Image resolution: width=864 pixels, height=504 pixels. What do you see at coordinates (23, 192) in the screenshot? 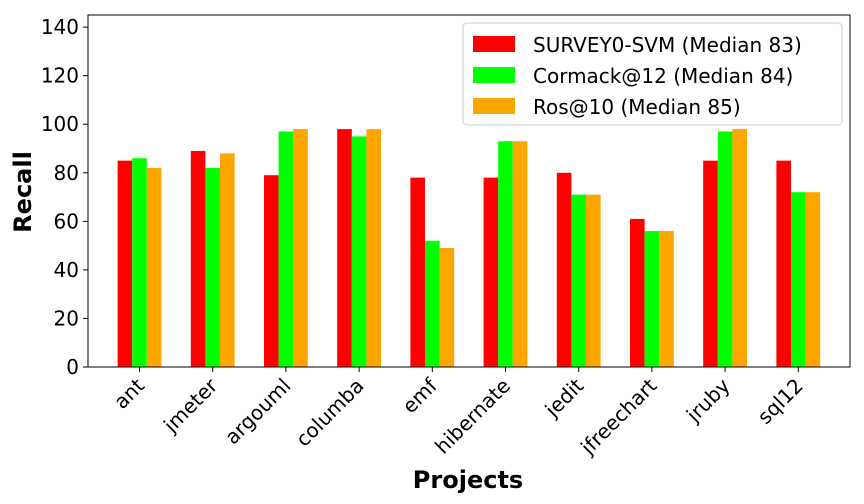
I see `y-axis-label: Recall` at bounding box center [23, 192].